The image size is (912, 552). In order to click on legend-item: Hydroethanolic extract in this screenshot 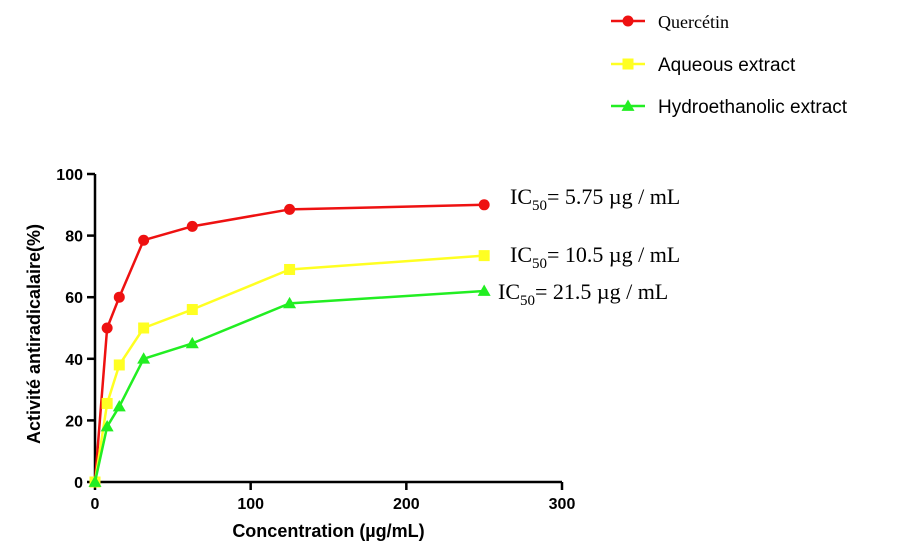, I will do `click(729, 107)`.